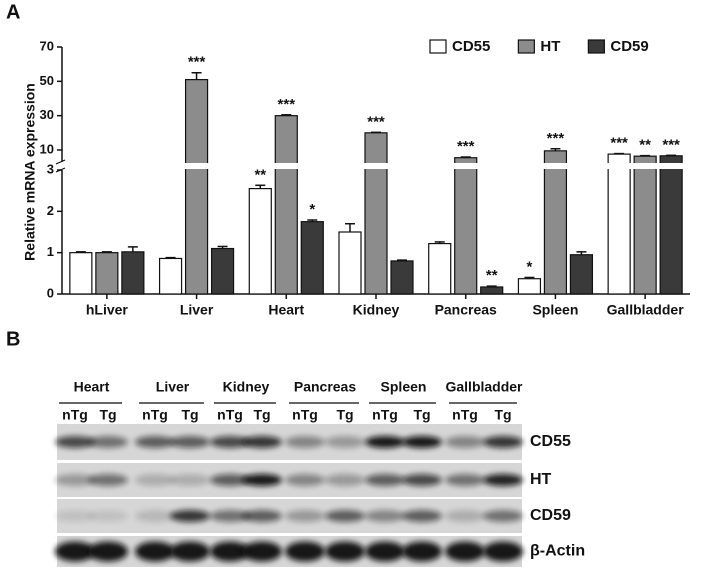 The image size is (705, 570). I want to click on row-label: HT, so click(541, 479).